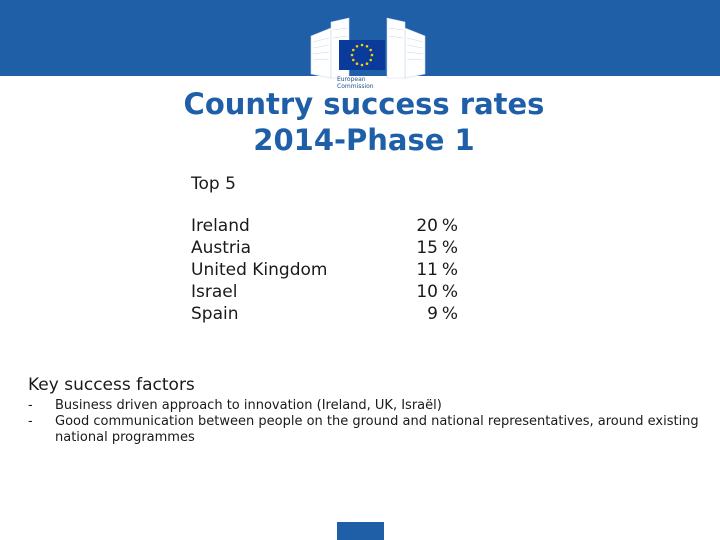 The width and height of the screenshot is (720, 540). I want to click on logo-text-line2: Commission, so click(355, 86).